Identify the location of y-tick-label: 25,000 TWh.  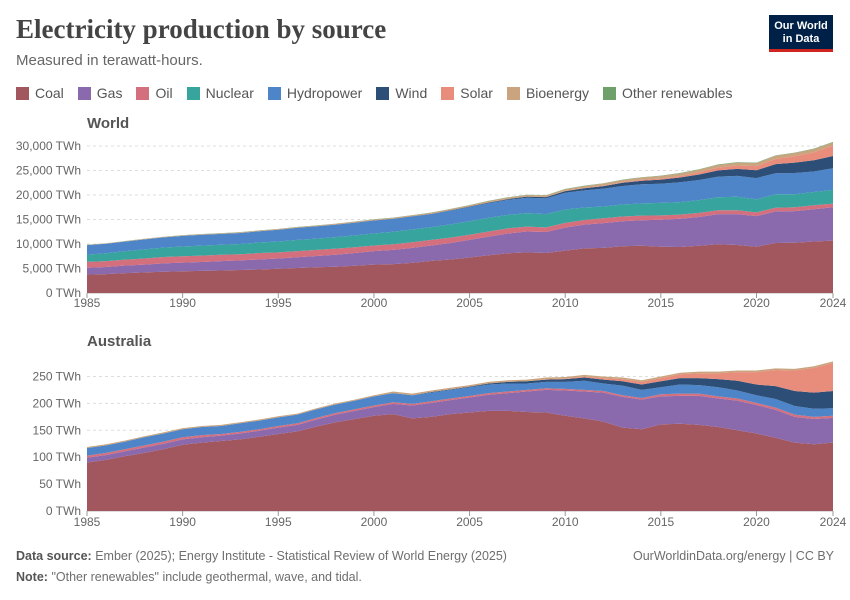
(48, 171).